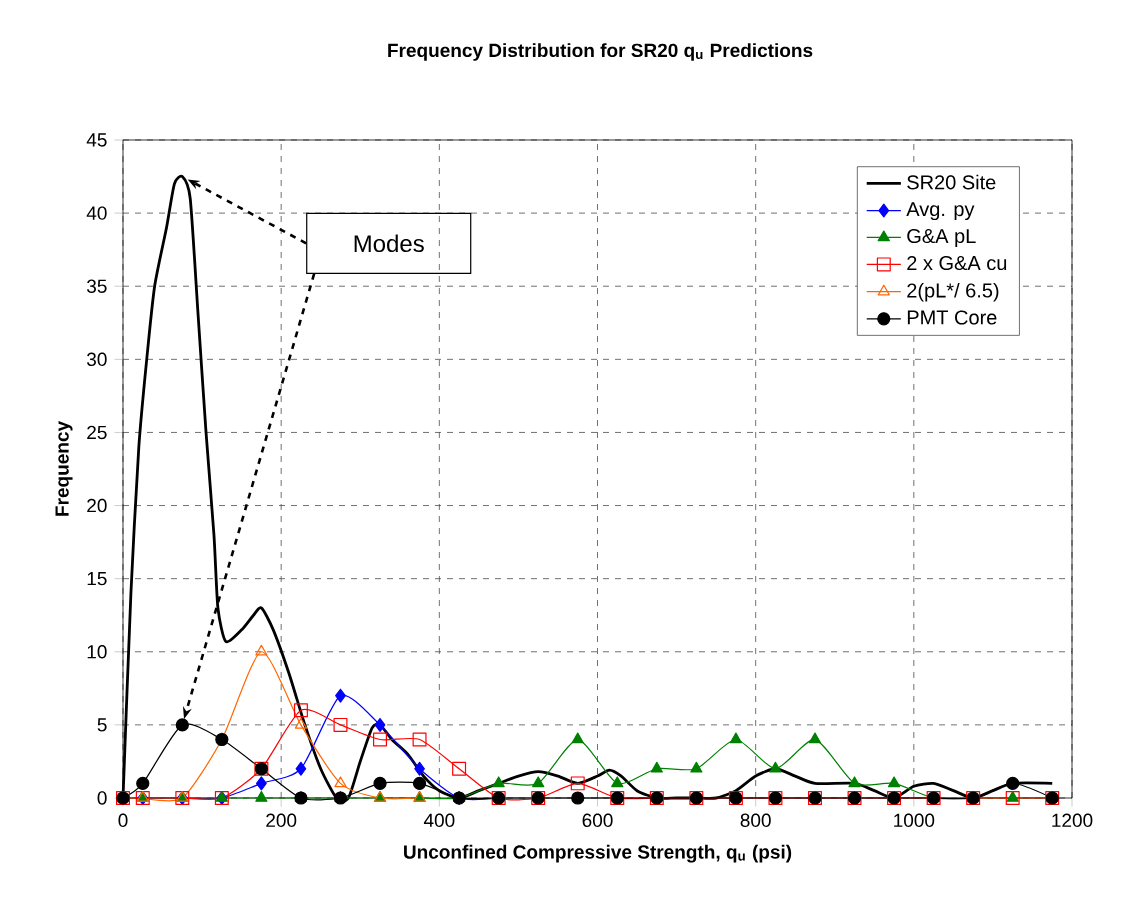 This screenshot has width=1130, height=922. I want to click on x-tick-label: 0, so click(123, 820).